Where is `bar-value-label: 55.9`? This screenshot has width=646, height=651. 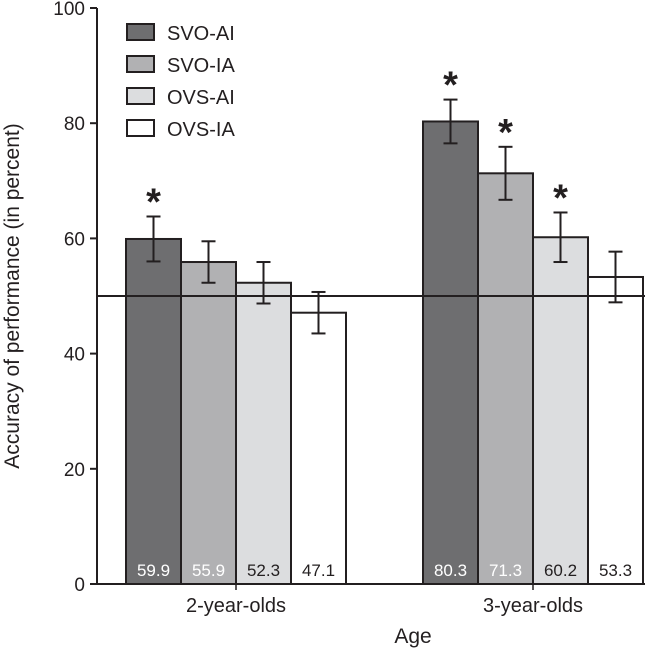
bar-value-label: 55.9 is located at coordinates (208, 570).